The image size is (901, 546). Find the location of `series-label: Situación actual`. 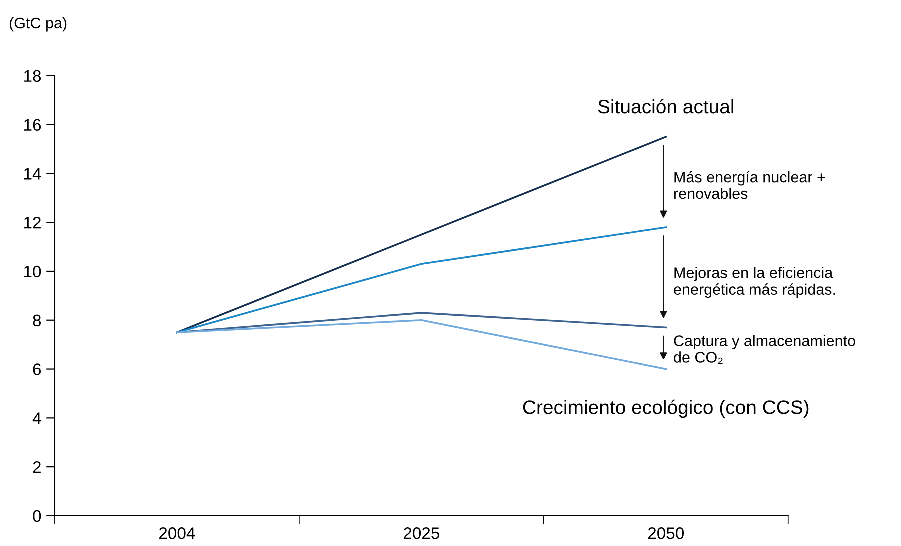

series-label: Situación actual is located at coordinates (666, 106).